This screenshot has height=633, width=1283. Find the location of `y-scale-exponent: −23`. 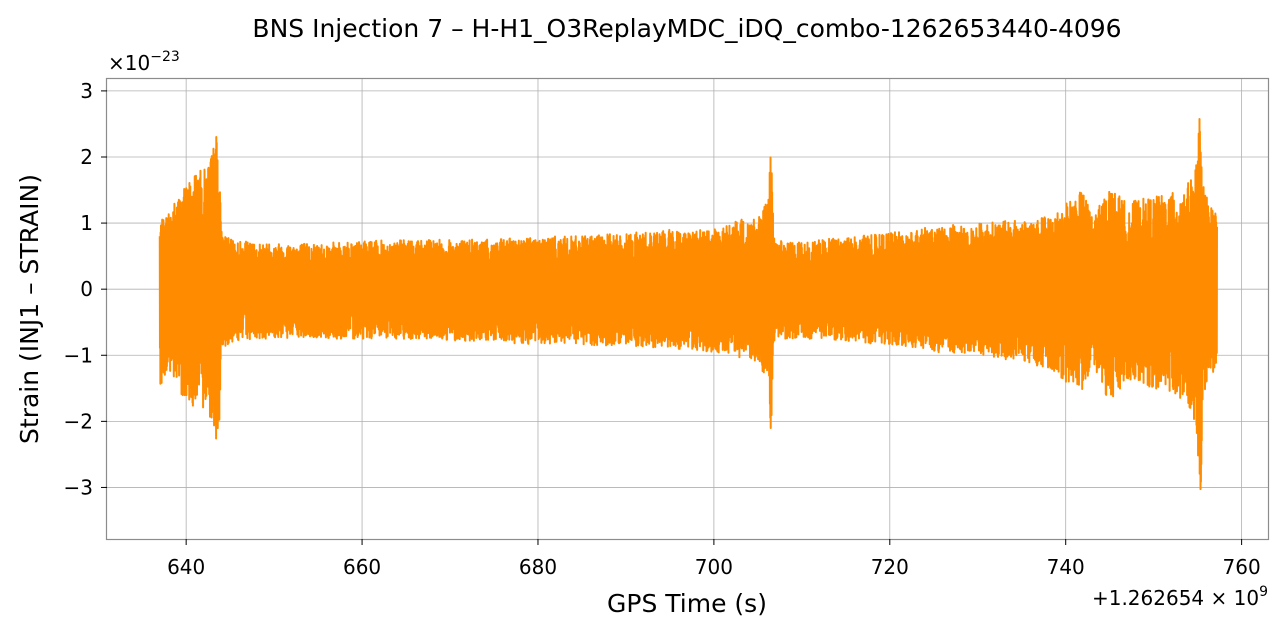

y-scale-exponent: −23 is located at coordinates (165, 57).